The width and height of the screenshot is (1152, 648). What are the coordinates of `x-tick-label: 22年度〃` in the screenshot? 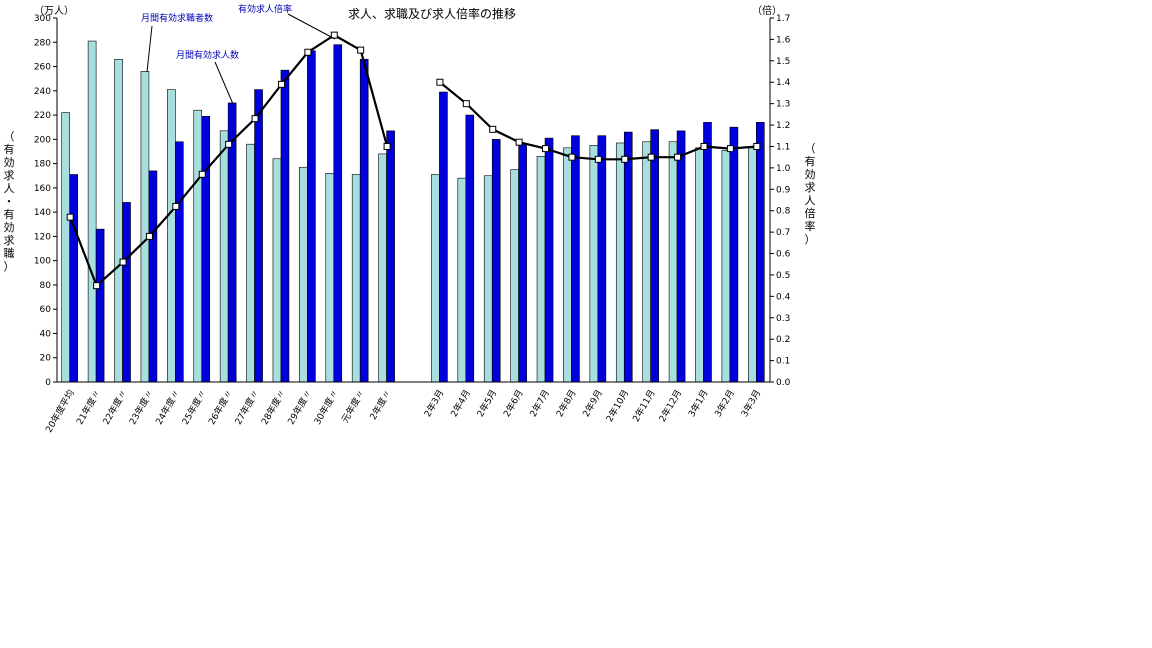 It's located at (115, 407).